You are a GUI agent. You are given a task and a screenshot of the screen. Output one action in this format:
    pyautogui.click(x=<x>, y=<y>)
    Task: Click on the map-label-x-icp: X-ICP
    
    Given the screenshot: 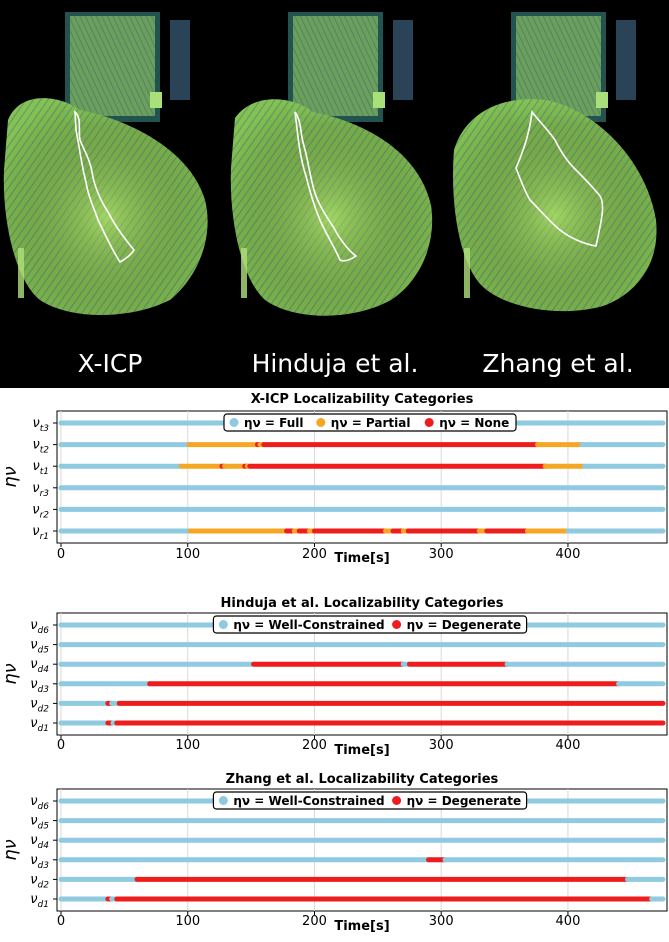 What is the action you would take?
    pyautogui.click(x=110, y=363)
    